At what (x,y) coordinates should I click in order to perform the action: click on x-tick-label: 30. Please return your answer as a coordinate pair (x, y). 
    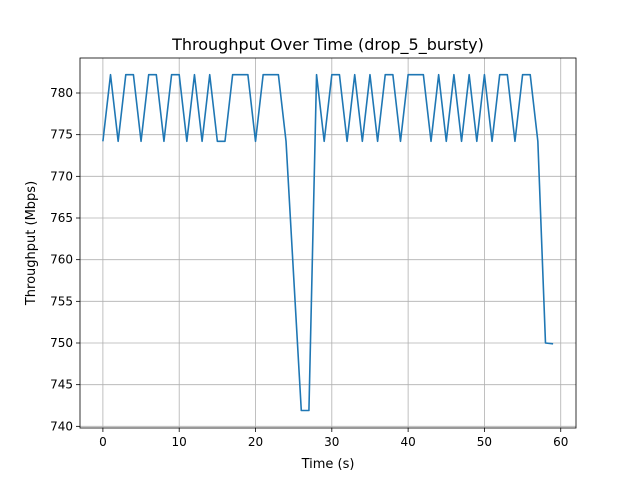
    Looking at the image, I should click on (331, 442).